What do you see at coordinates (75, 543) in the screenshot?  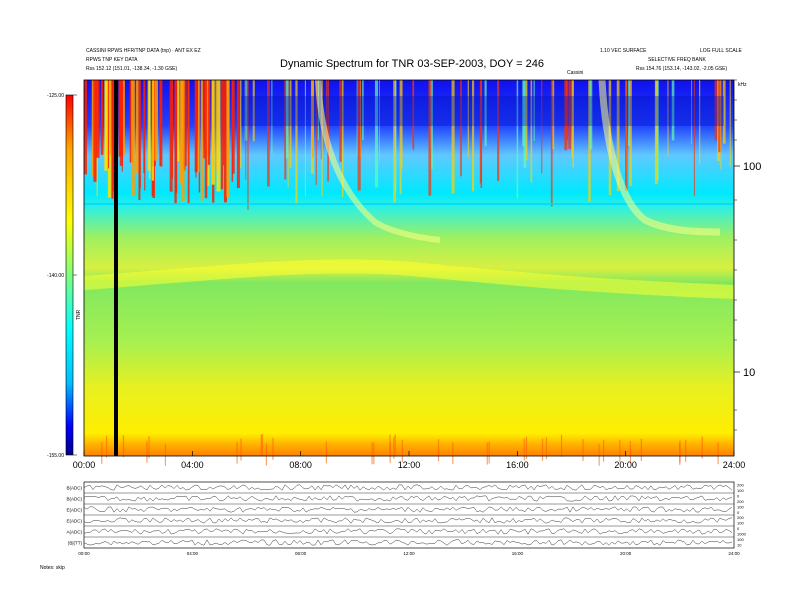 I see `bottom-panel-label: |B|(TT)` at bounding box center [75, 543].